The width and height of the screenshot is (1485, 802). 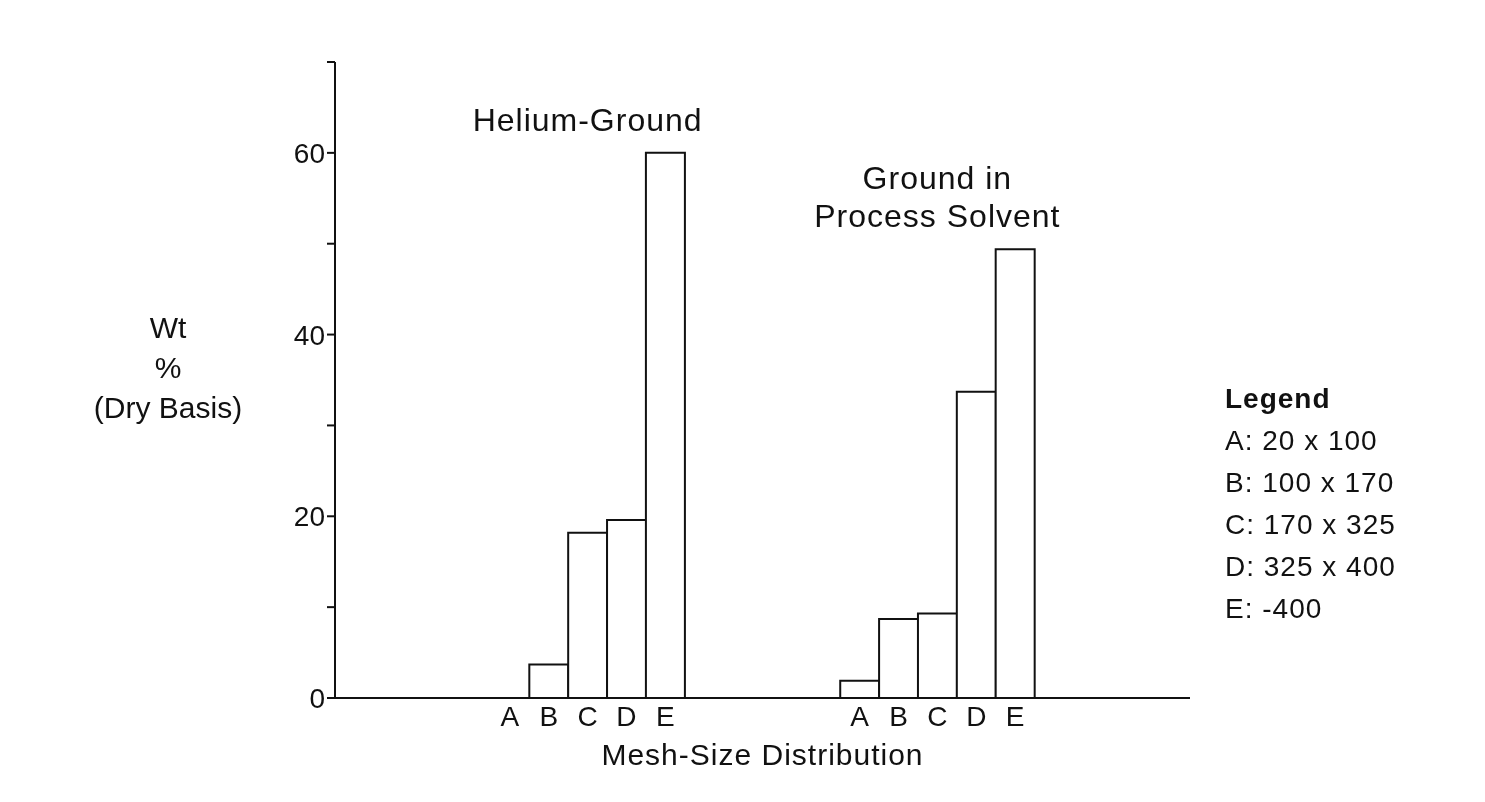 I want to click on text: E: -400, so click(x=1274, y=609).